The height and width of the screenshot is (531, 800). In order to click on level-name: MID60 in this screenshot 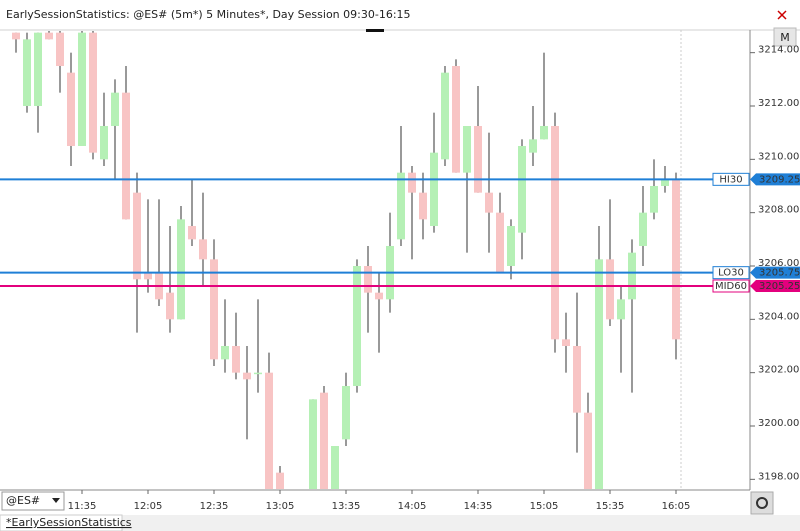, I will do `click(731, 286)`.